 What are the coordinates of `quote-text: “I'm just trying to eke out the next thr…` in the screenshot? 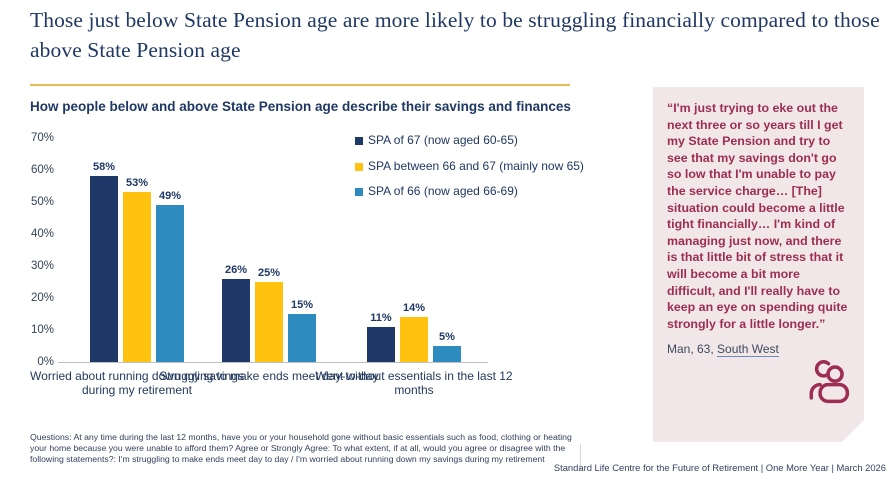 It's located at (757, 216).